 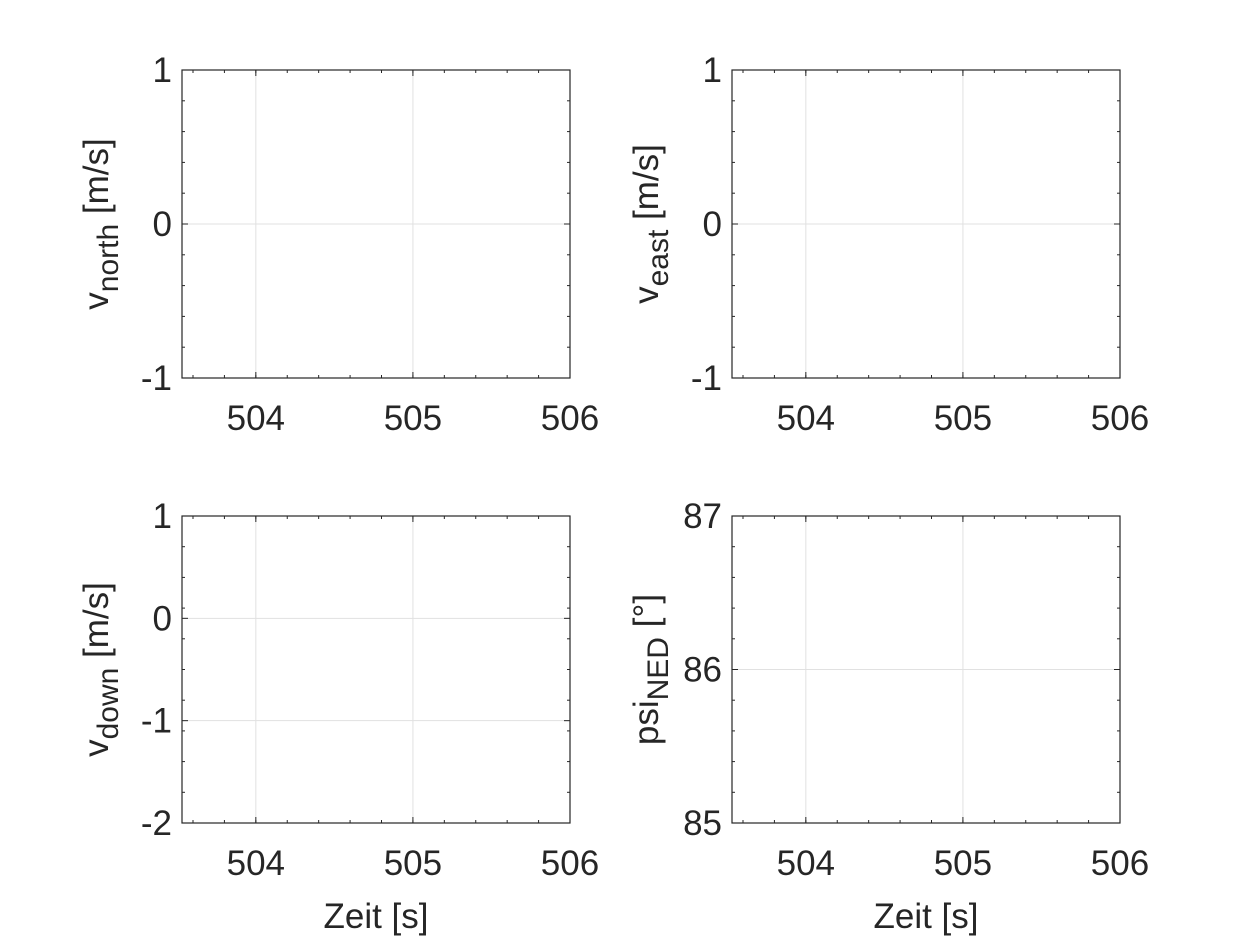 I want to click on y-axis-label-subscript: NED, so click(x=658, y=668).